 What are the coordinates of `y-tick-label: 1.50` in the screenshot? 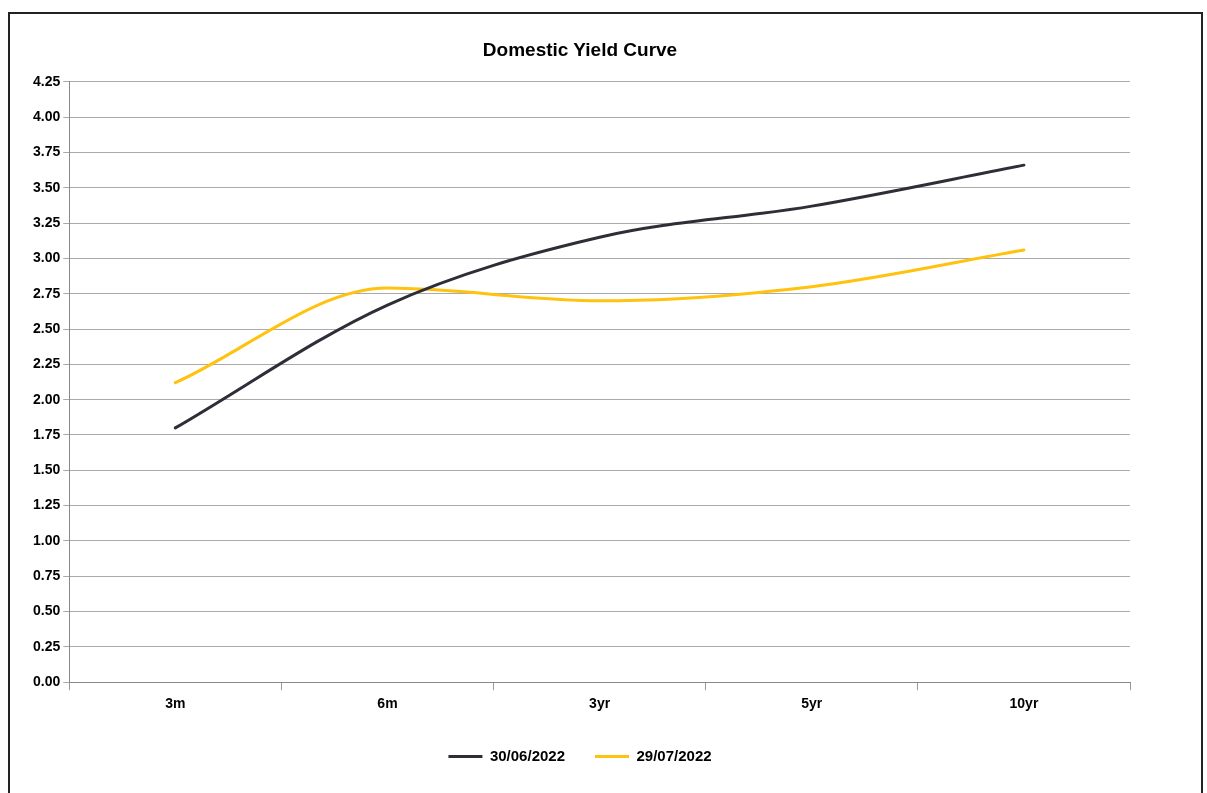 It's located at (47, 469).